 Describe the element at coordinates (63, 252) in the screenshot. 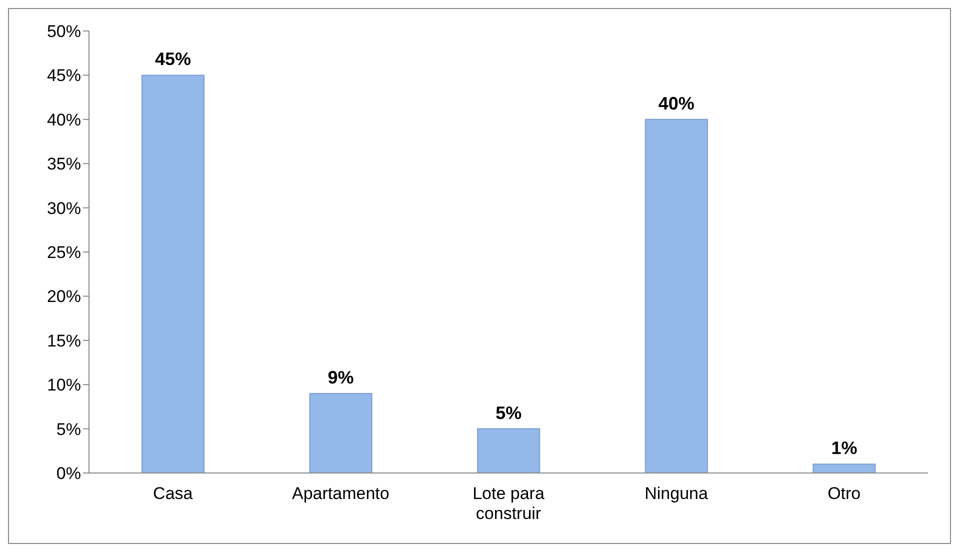

I see `y-tick-label: 25%` at that location.